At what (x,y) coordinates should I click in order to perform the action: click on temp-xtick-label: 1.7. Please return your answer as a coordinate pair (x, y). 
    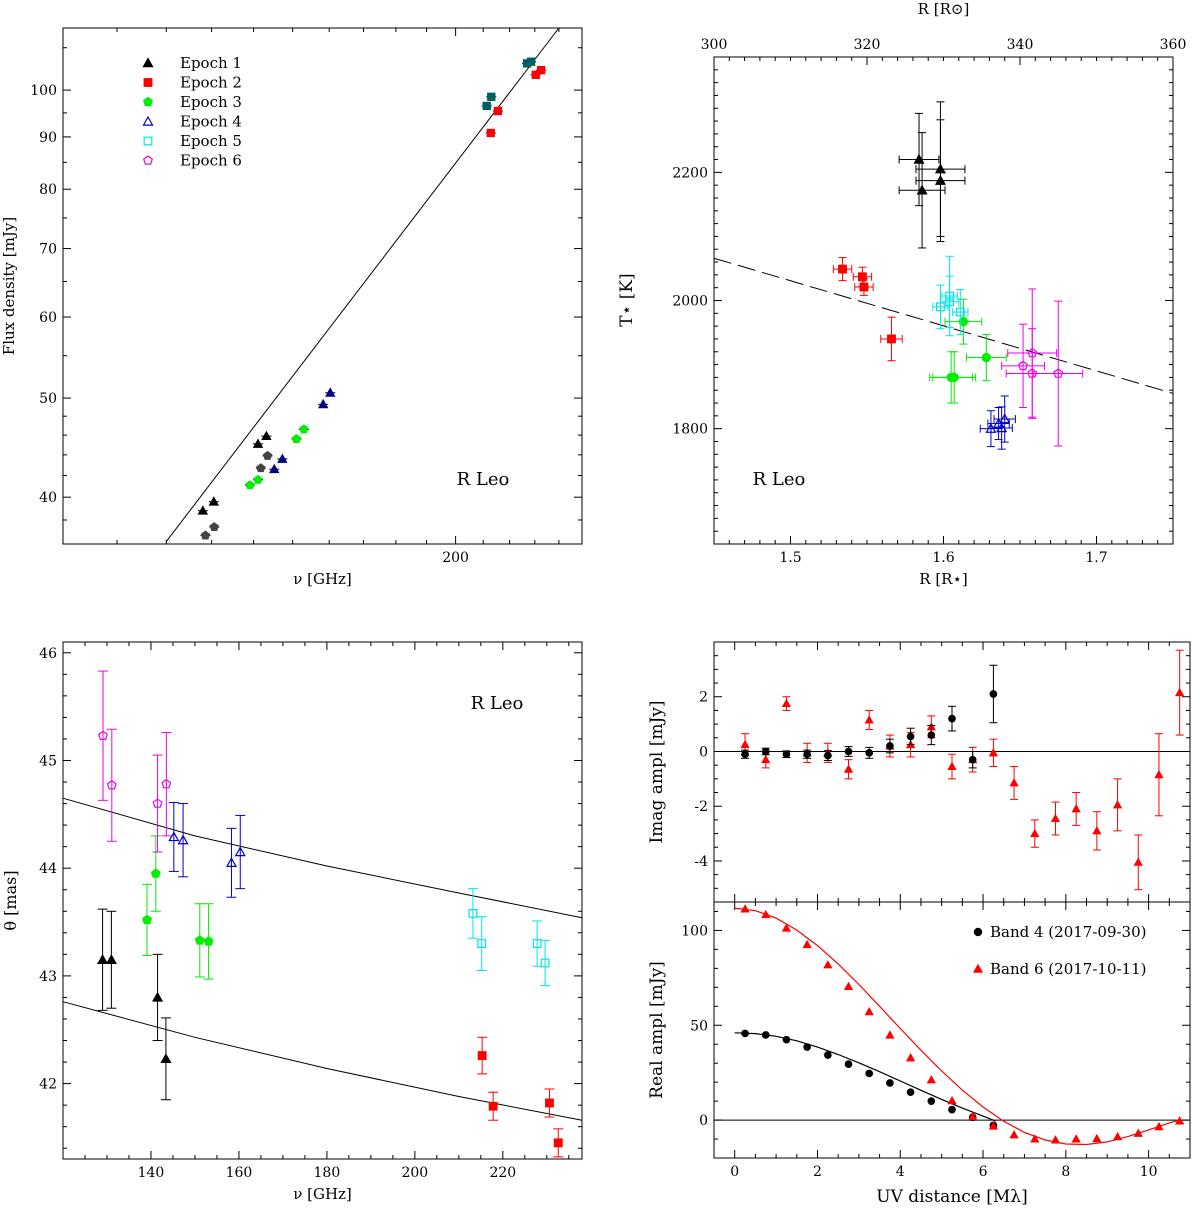
    Looking at the image, I should click on (1096, 558).